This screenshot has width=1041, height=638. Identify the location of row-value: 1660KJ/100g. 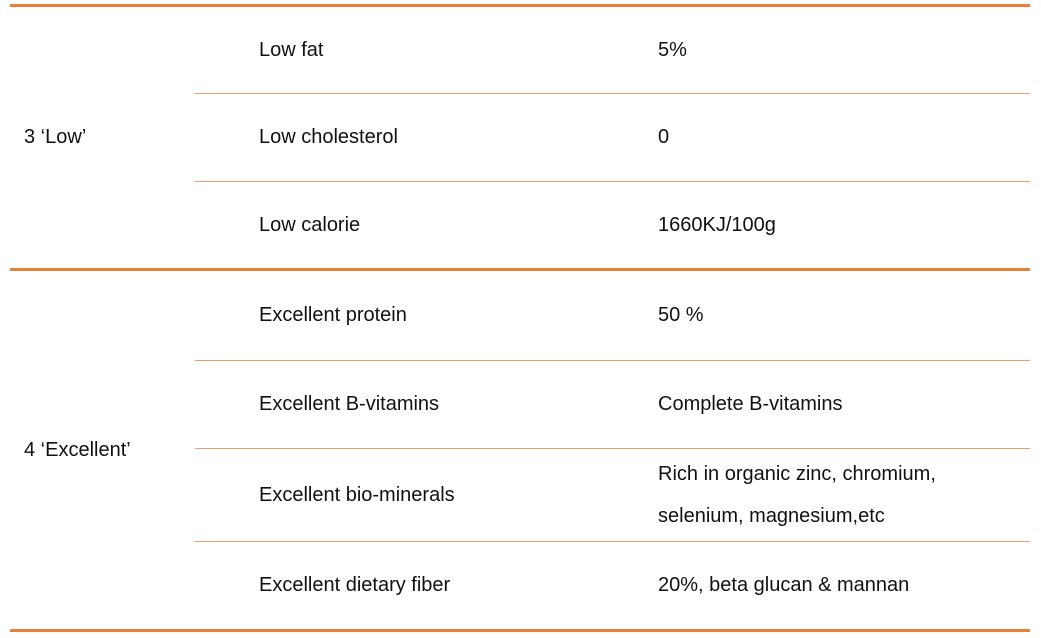
(717, 224).